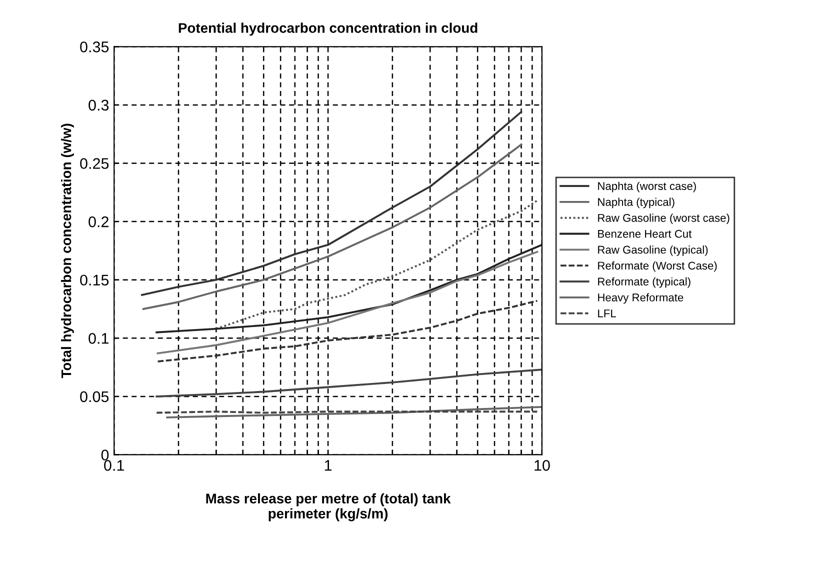  Describe the element at coordinates (542, 465) in the screenshot. I see `x-tick-label: 10` at that location.